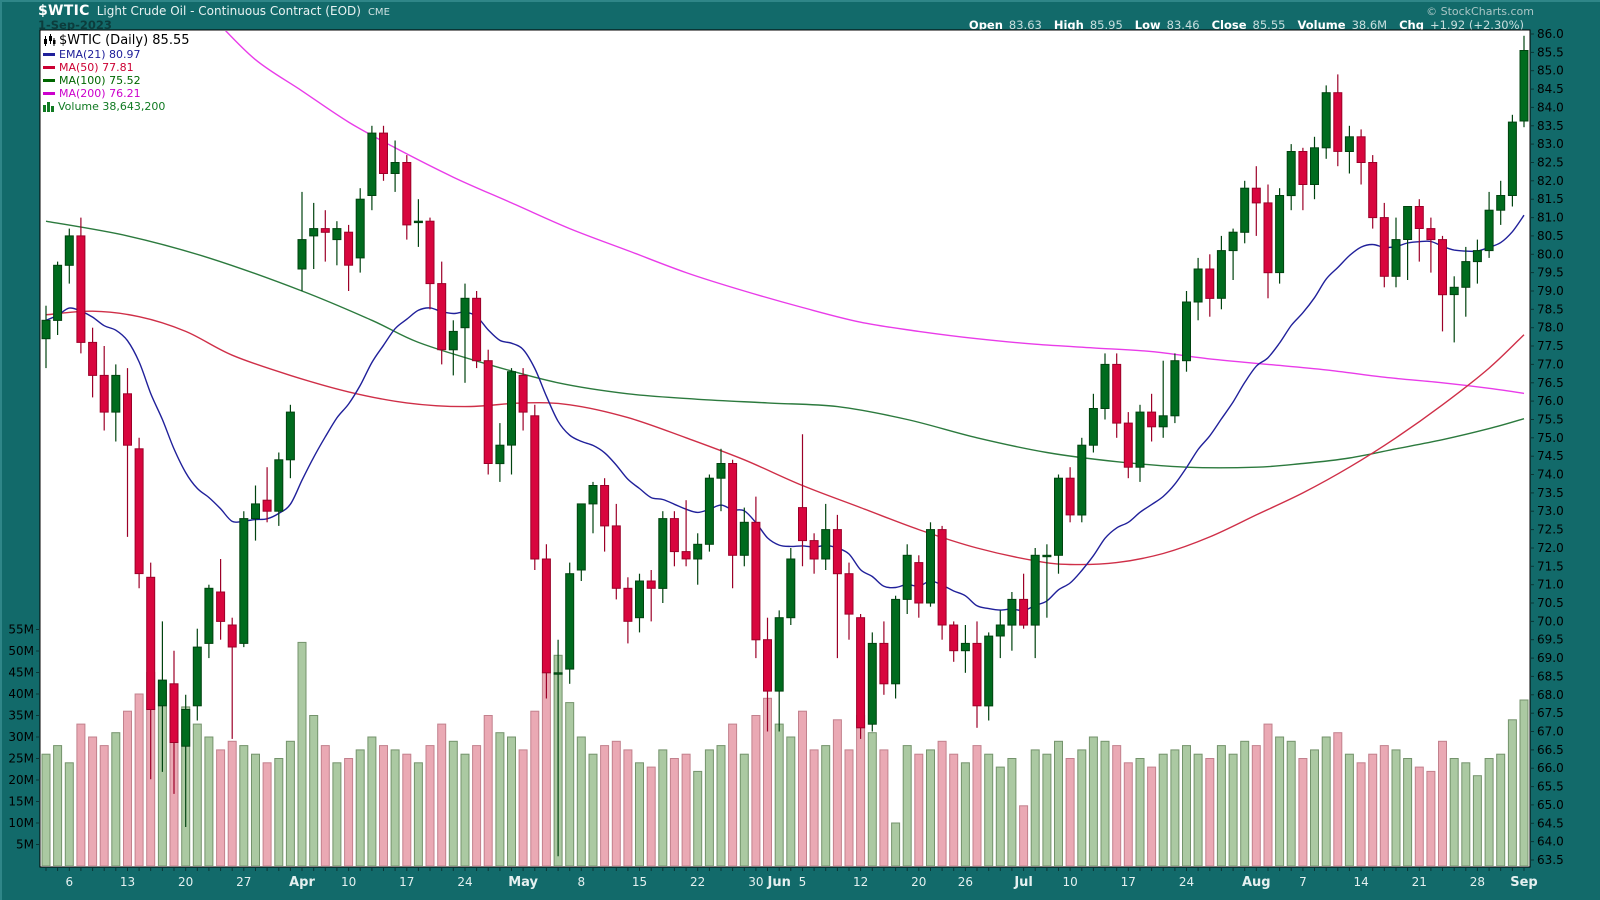  What do you see at coordinates (803, 882) in the screenshot?
I see `svg-text: 5` at bounding box center [803, 882].